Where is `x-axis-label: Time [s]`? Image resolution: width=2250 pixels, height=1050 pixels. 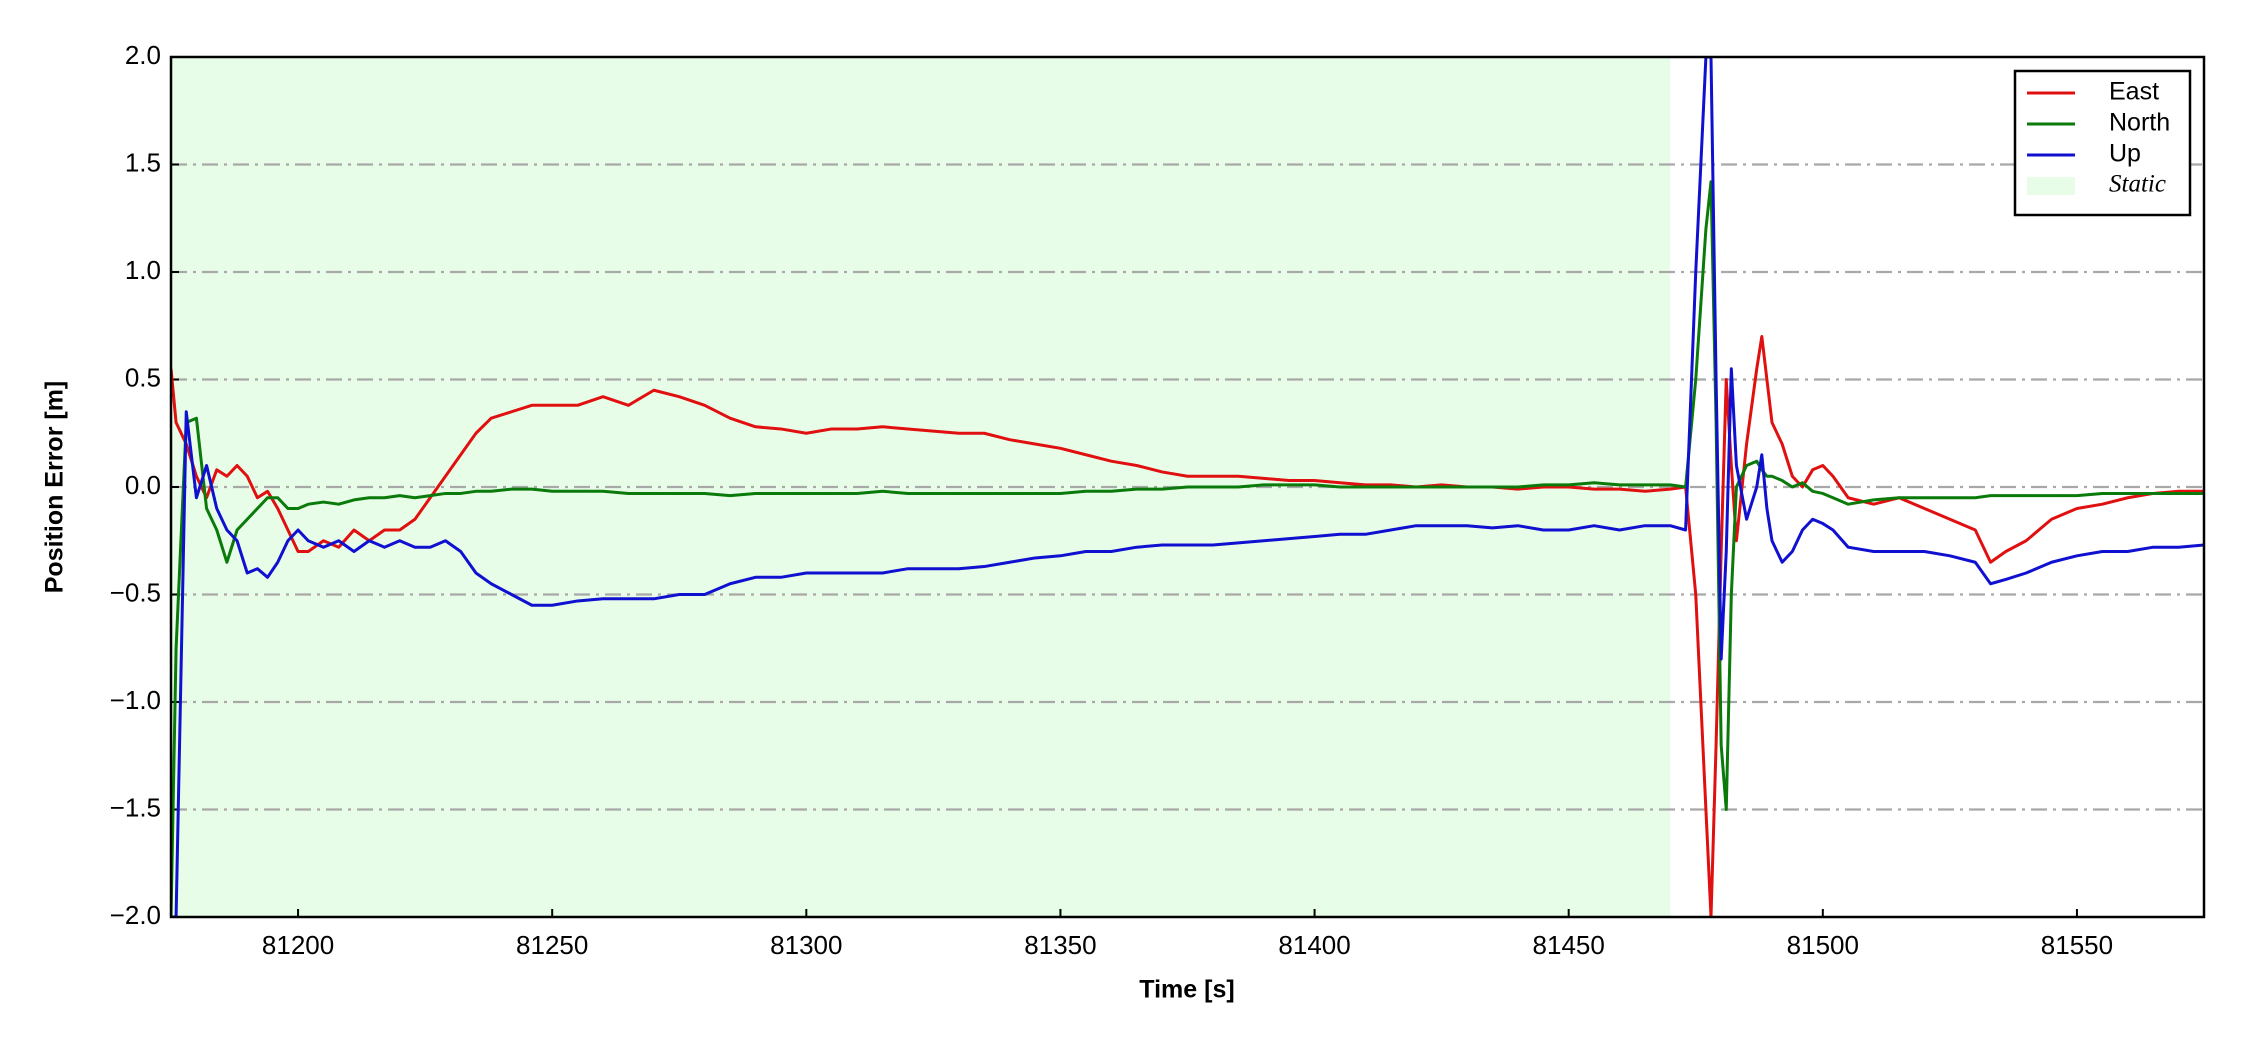 x-axis-label: Time [s] is located at coordinates (1186, 990).